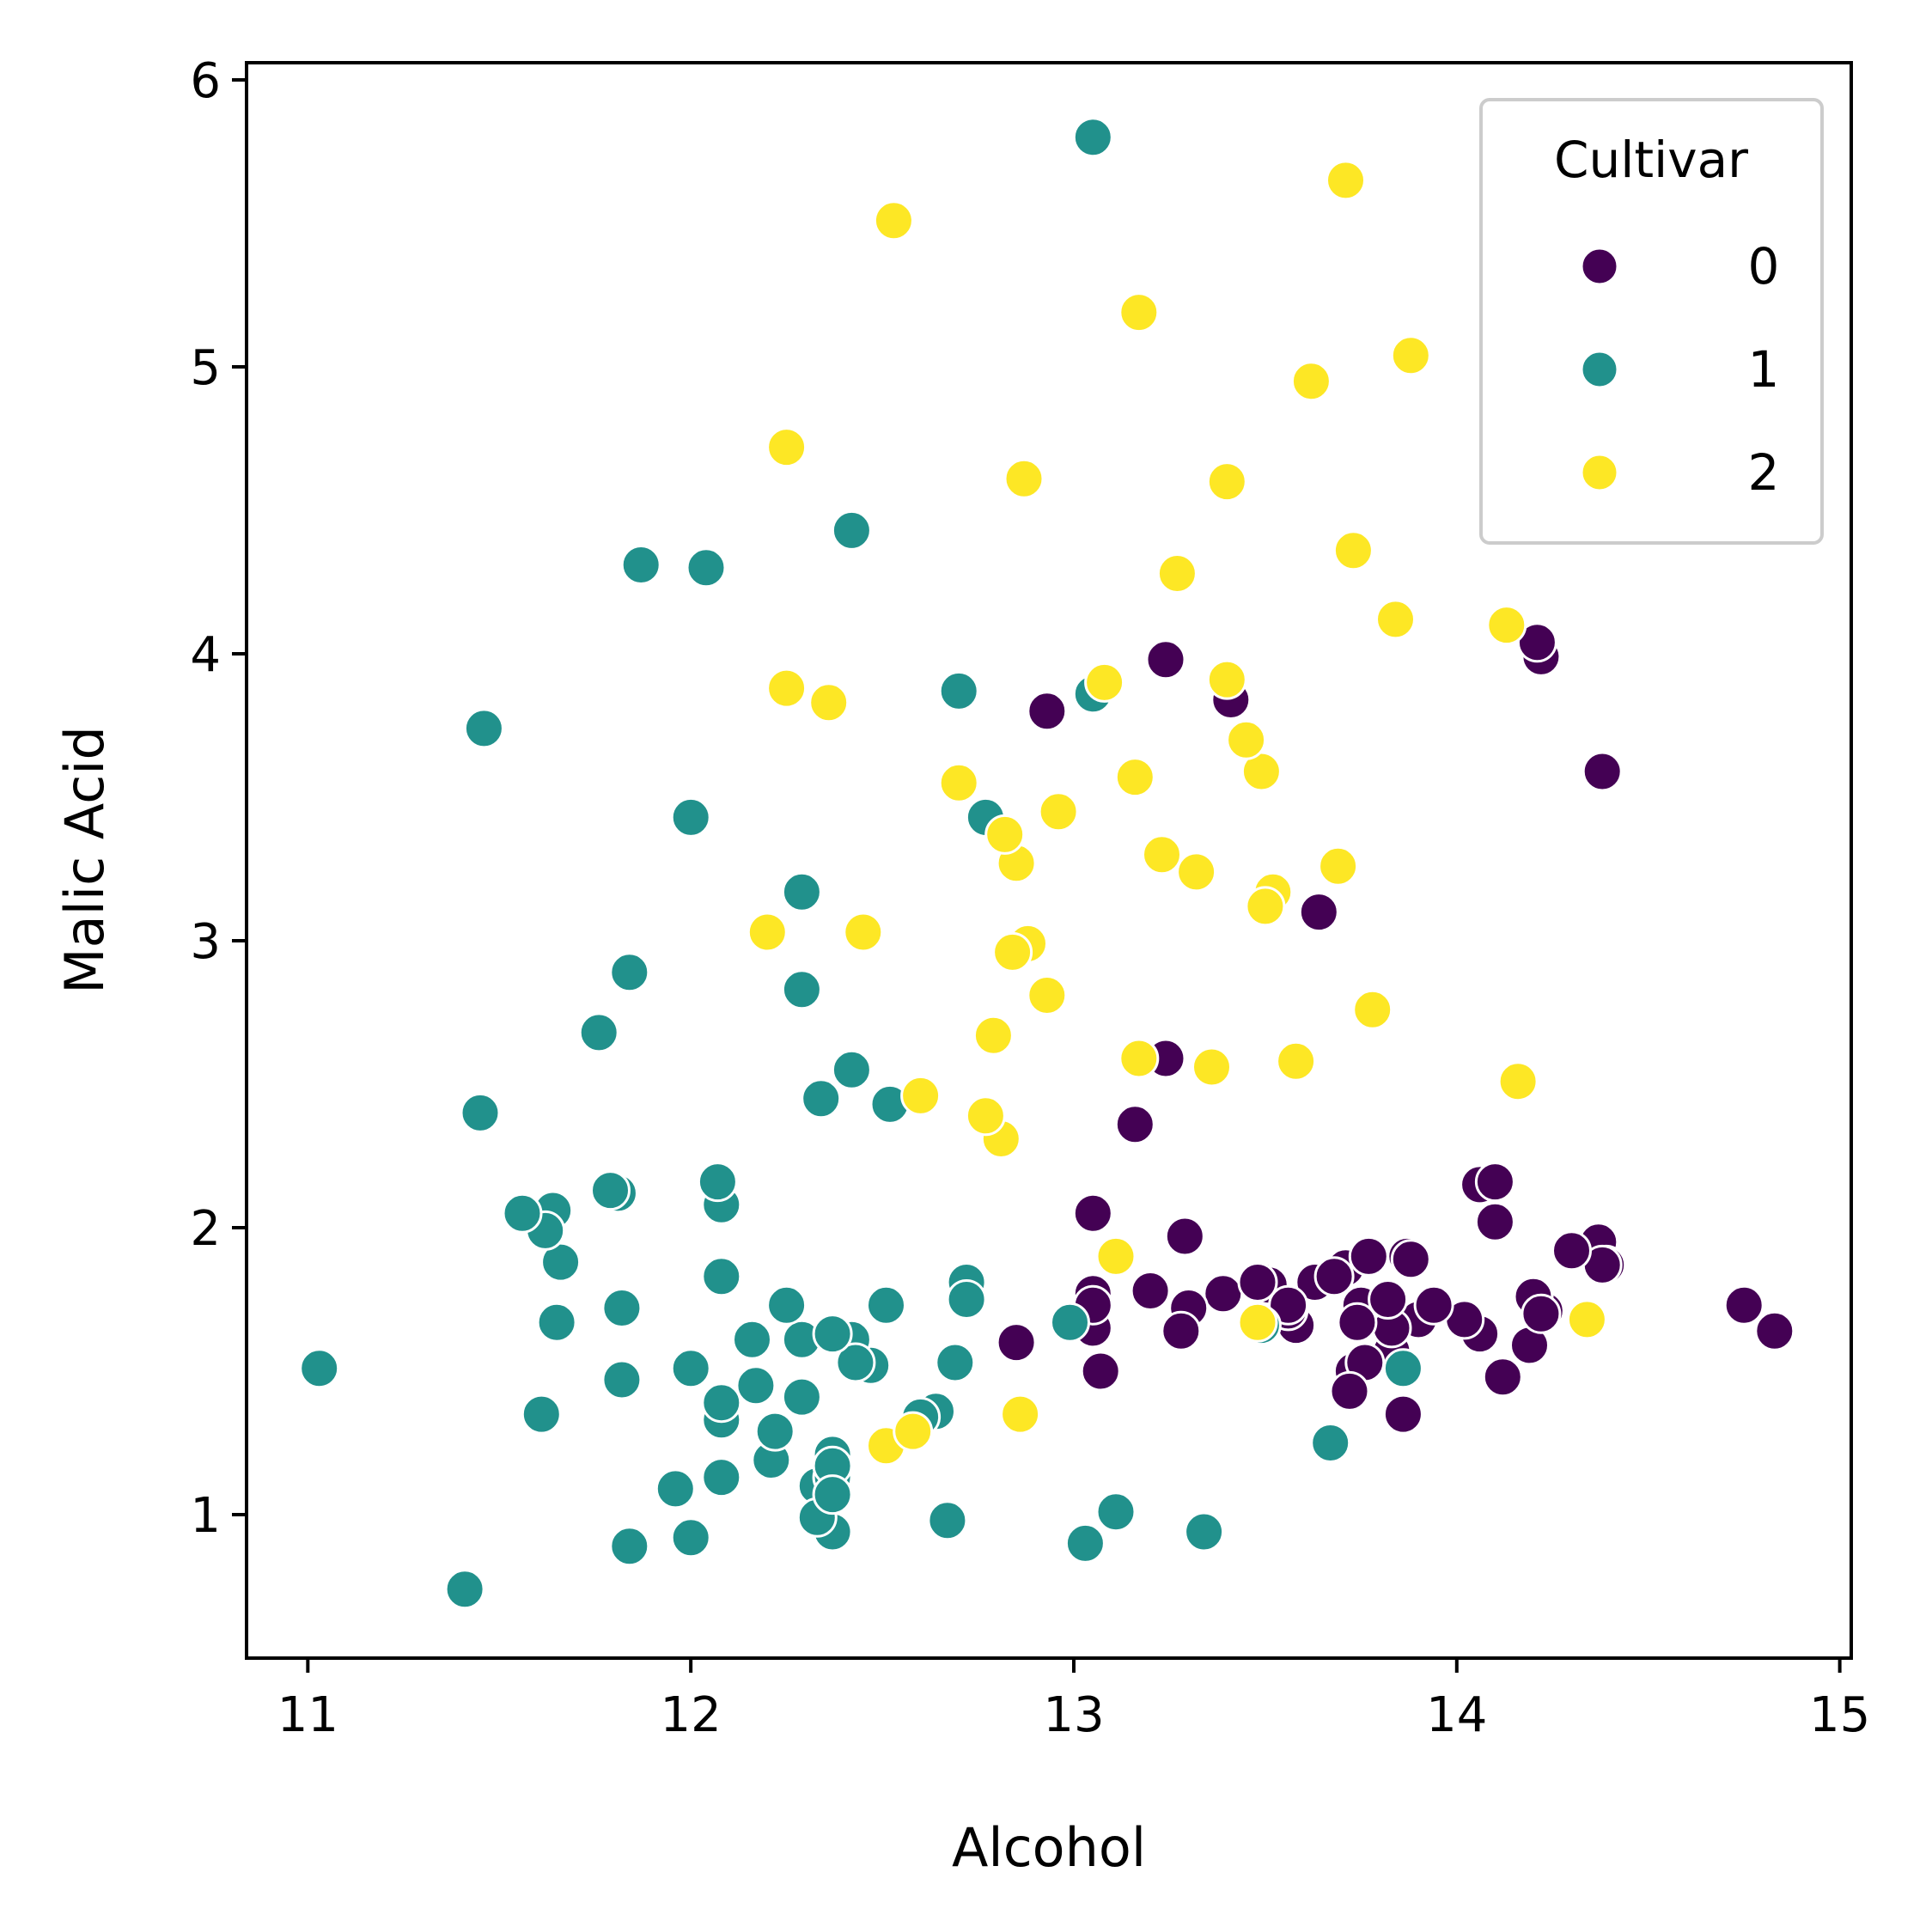 Image resolution: width=1932 pixels, height=1921 pixels. I want to click on legend-frame, so click(1651, 321).